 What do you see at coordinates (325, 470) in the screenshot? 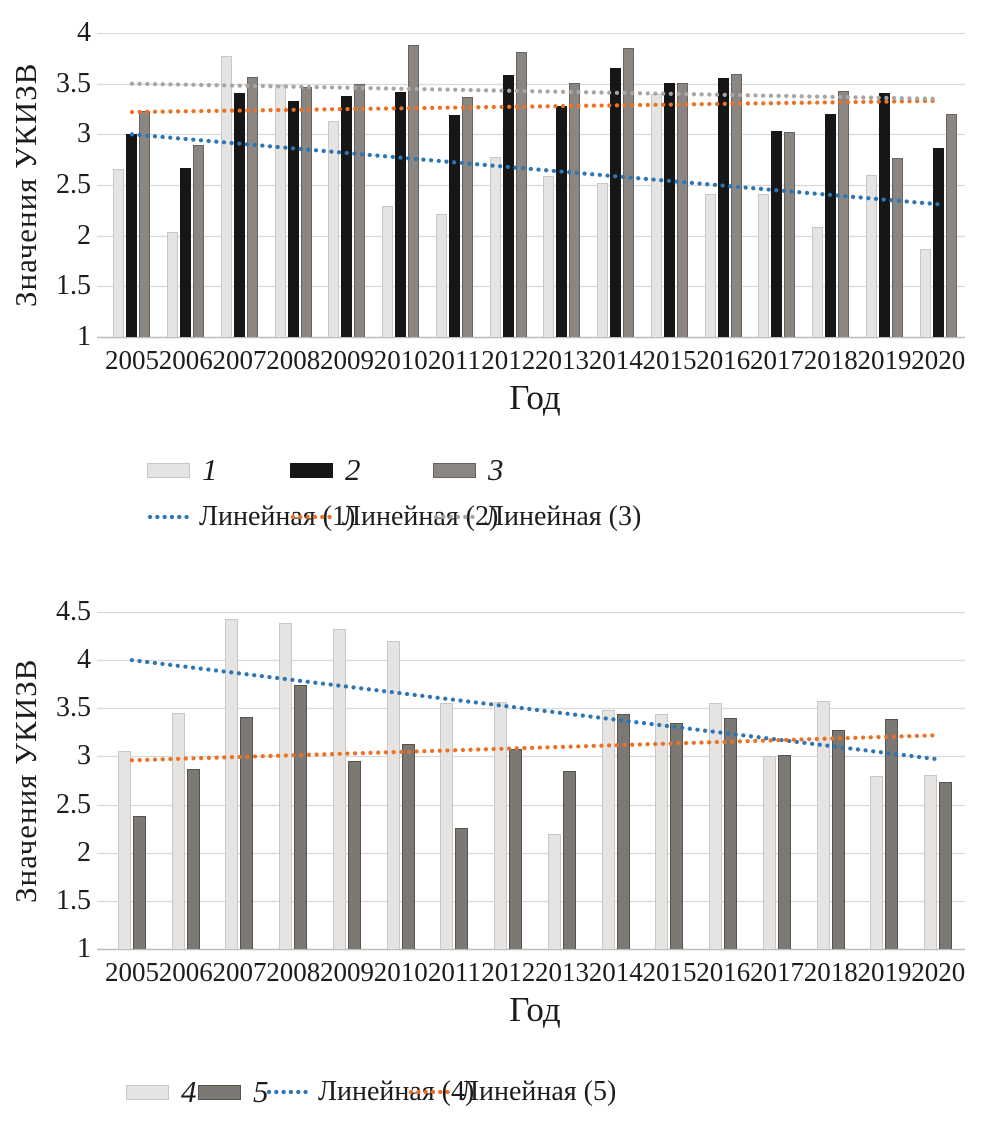
I see `legend-item-series-2: 2` at bounding box center [325, 470].